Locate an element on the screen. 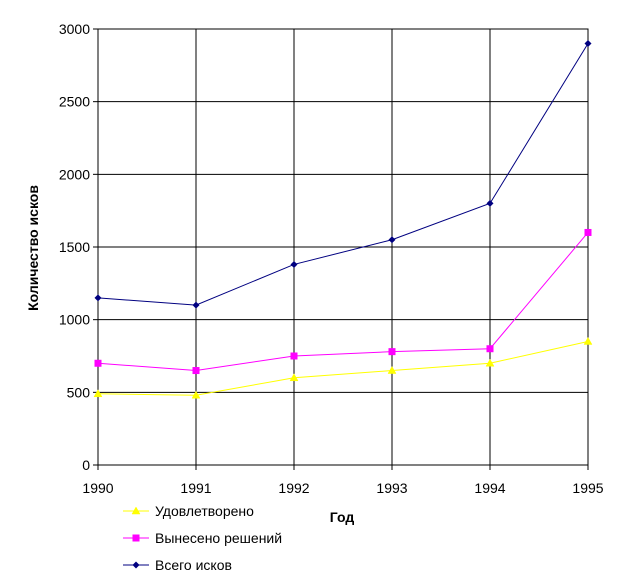  x-tick-label: 1995 is located at coordinates (587, 488).